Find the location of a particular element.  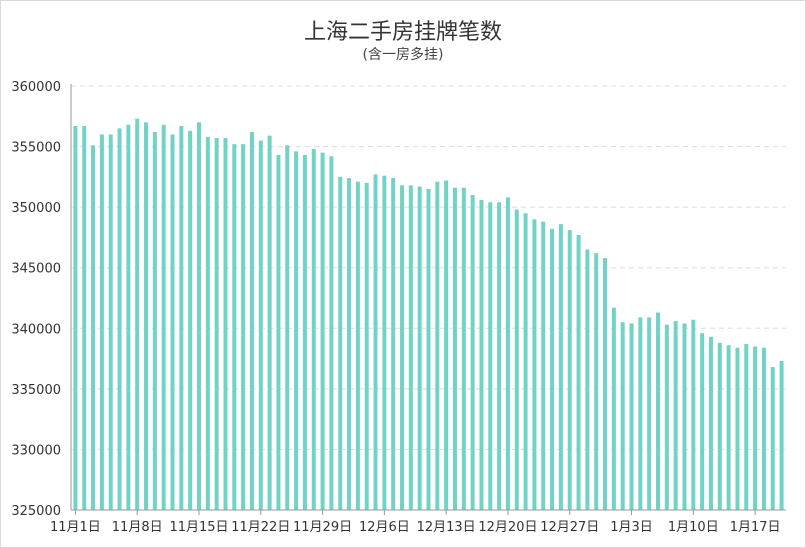

x-tick-label: 11月1日 is located at coordinates (75, 527).